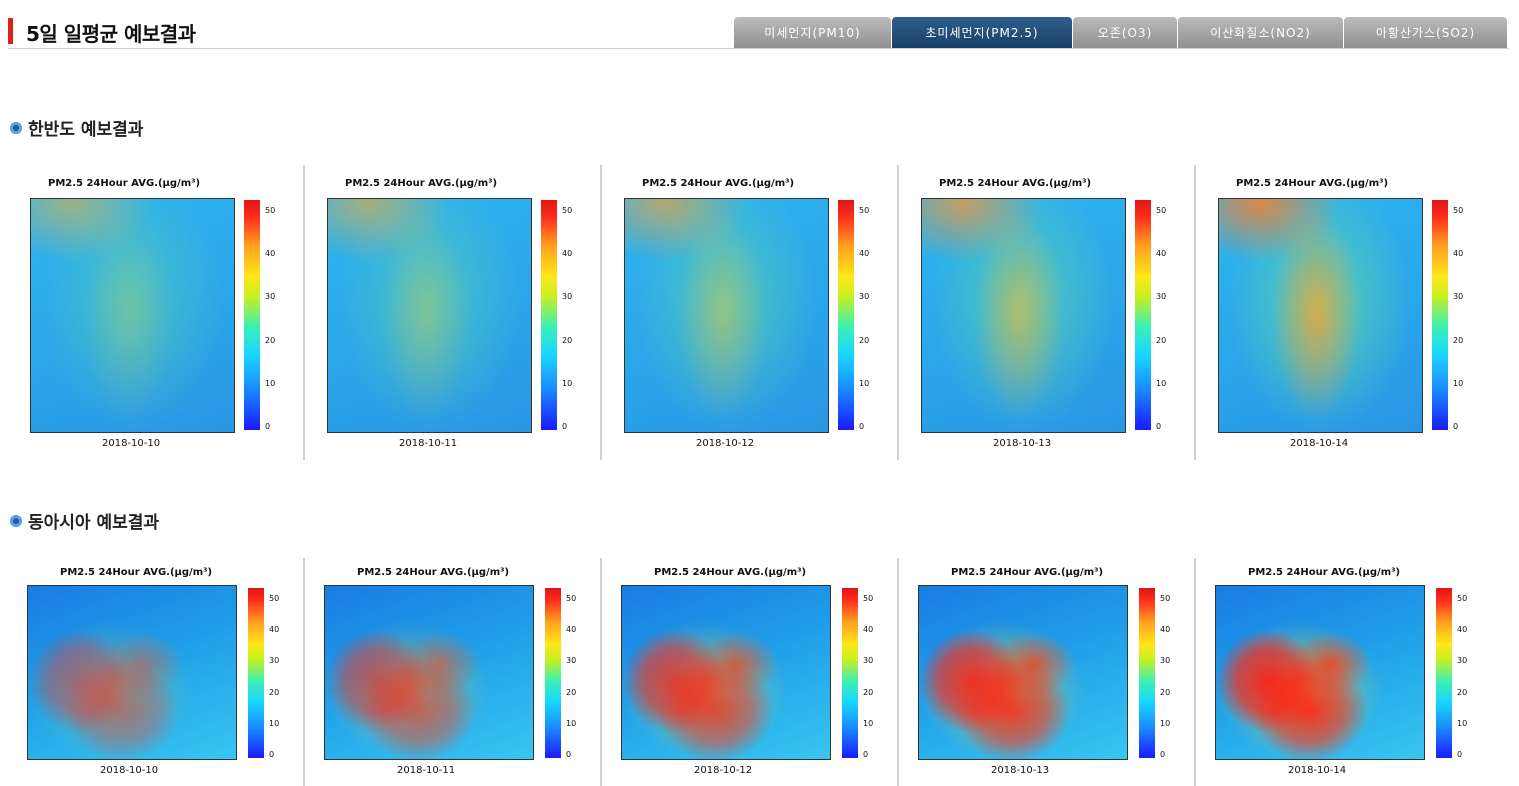 The image size is (1519, 786). What do you see at coordinates (86, 130) in the screenshot?
I see `section-title-korea-text: 한반도 예보결과` at bounding box center [86, 130].